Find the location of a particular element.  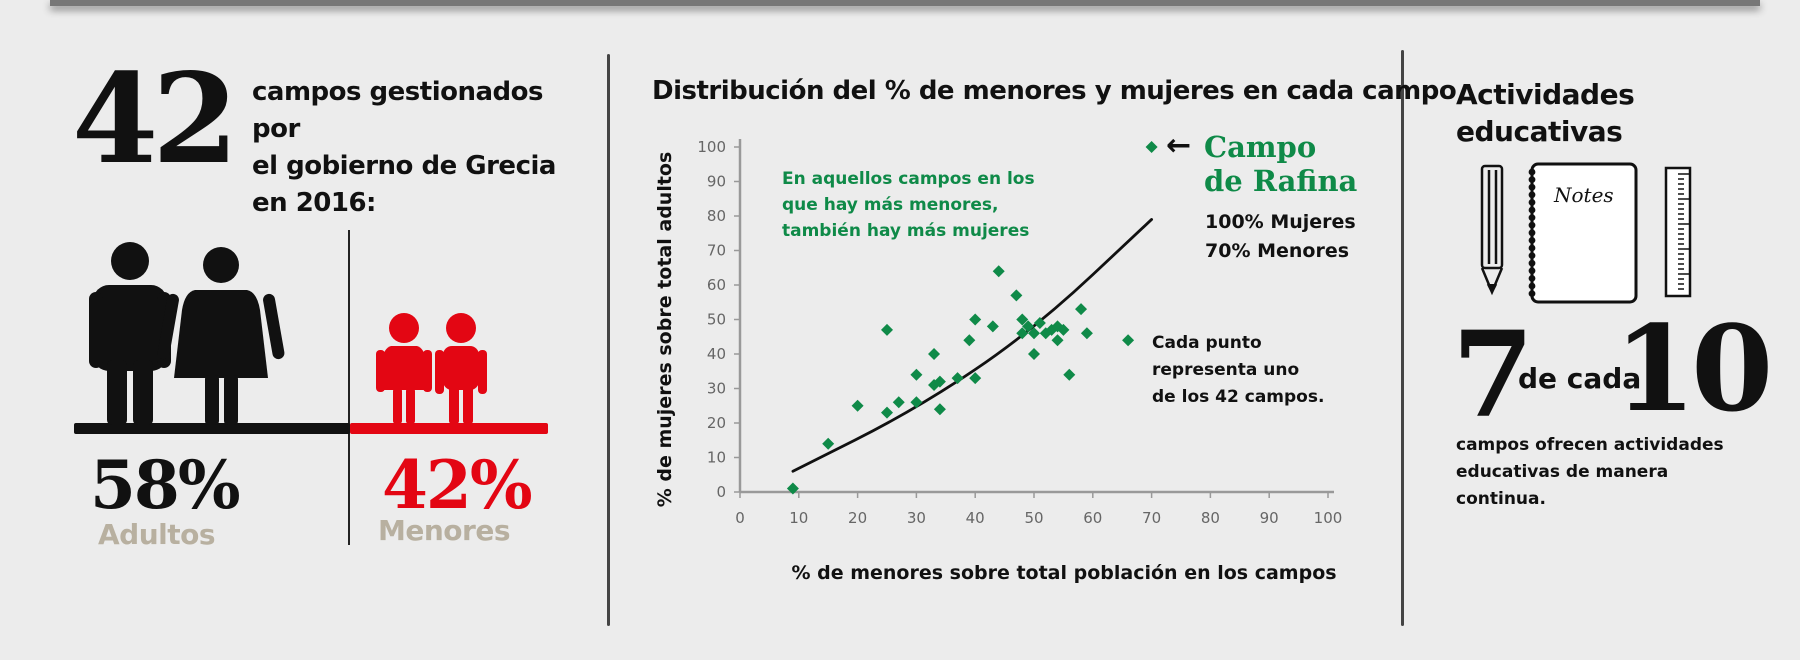

x-tick-label: 60 is located at coordinates (1092, 518).